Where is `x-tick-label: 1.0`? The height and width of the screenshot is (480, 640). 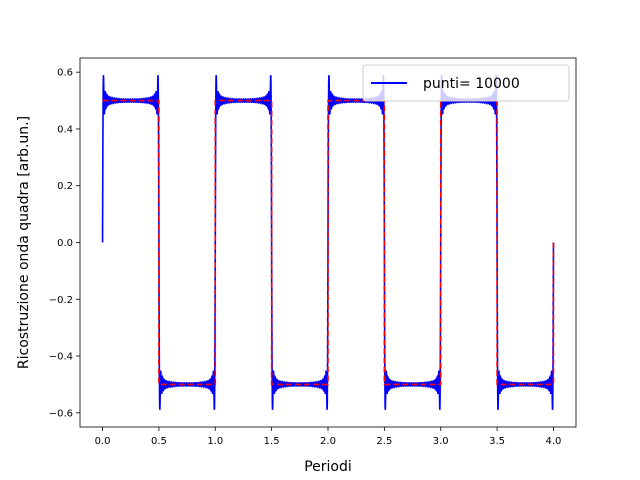 x-tick-label: 1.0 is located at coordinates (215, 441).